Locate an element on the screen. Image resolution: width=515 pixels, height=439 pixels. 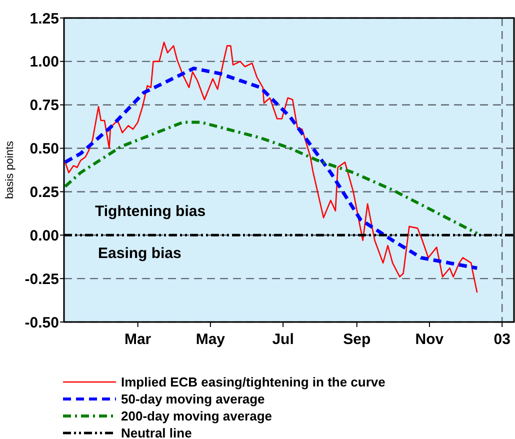
y-tick-label: -0.25 is located at coordinates (41, 279).